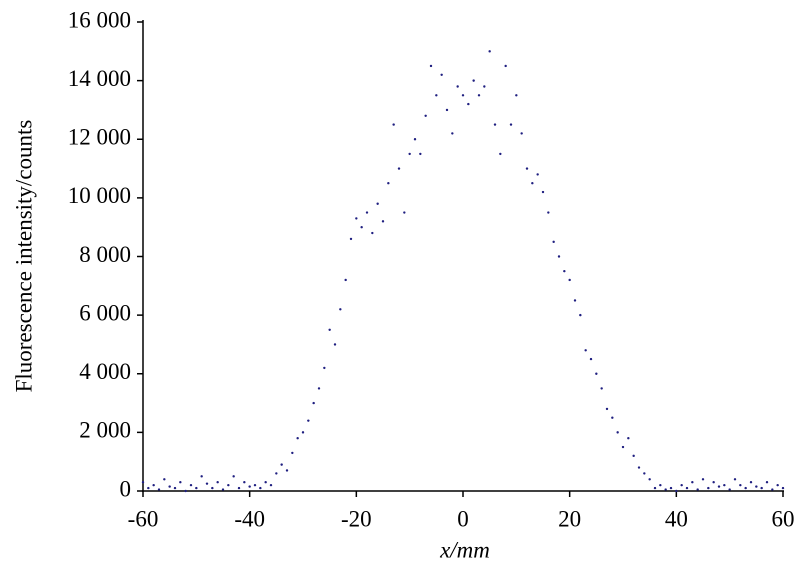  Describe the element at coordinates (105, 254) in the screenshot. I see `y-tick-label: 8 000` at that location.